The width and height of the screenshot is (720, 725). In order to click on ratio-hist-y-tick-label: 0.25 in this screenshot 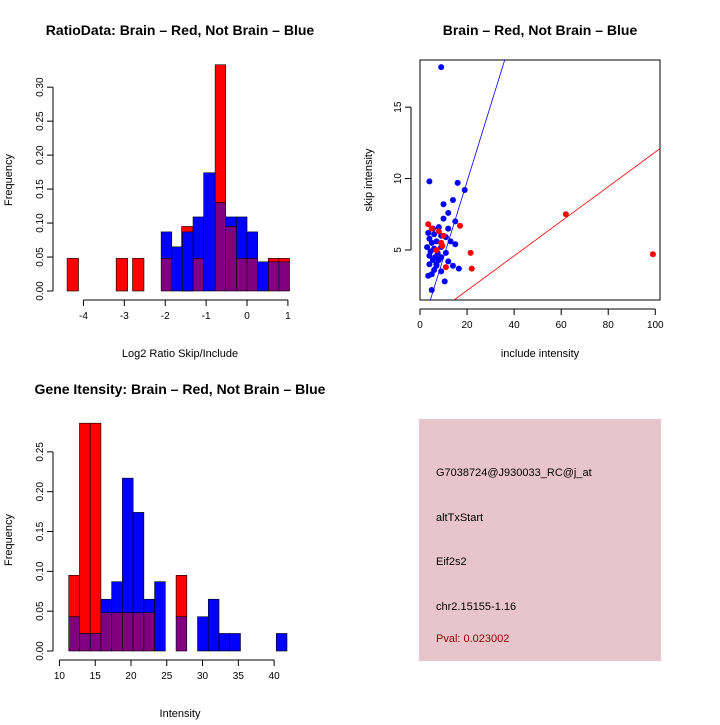, I will do `click(40, 121)`.